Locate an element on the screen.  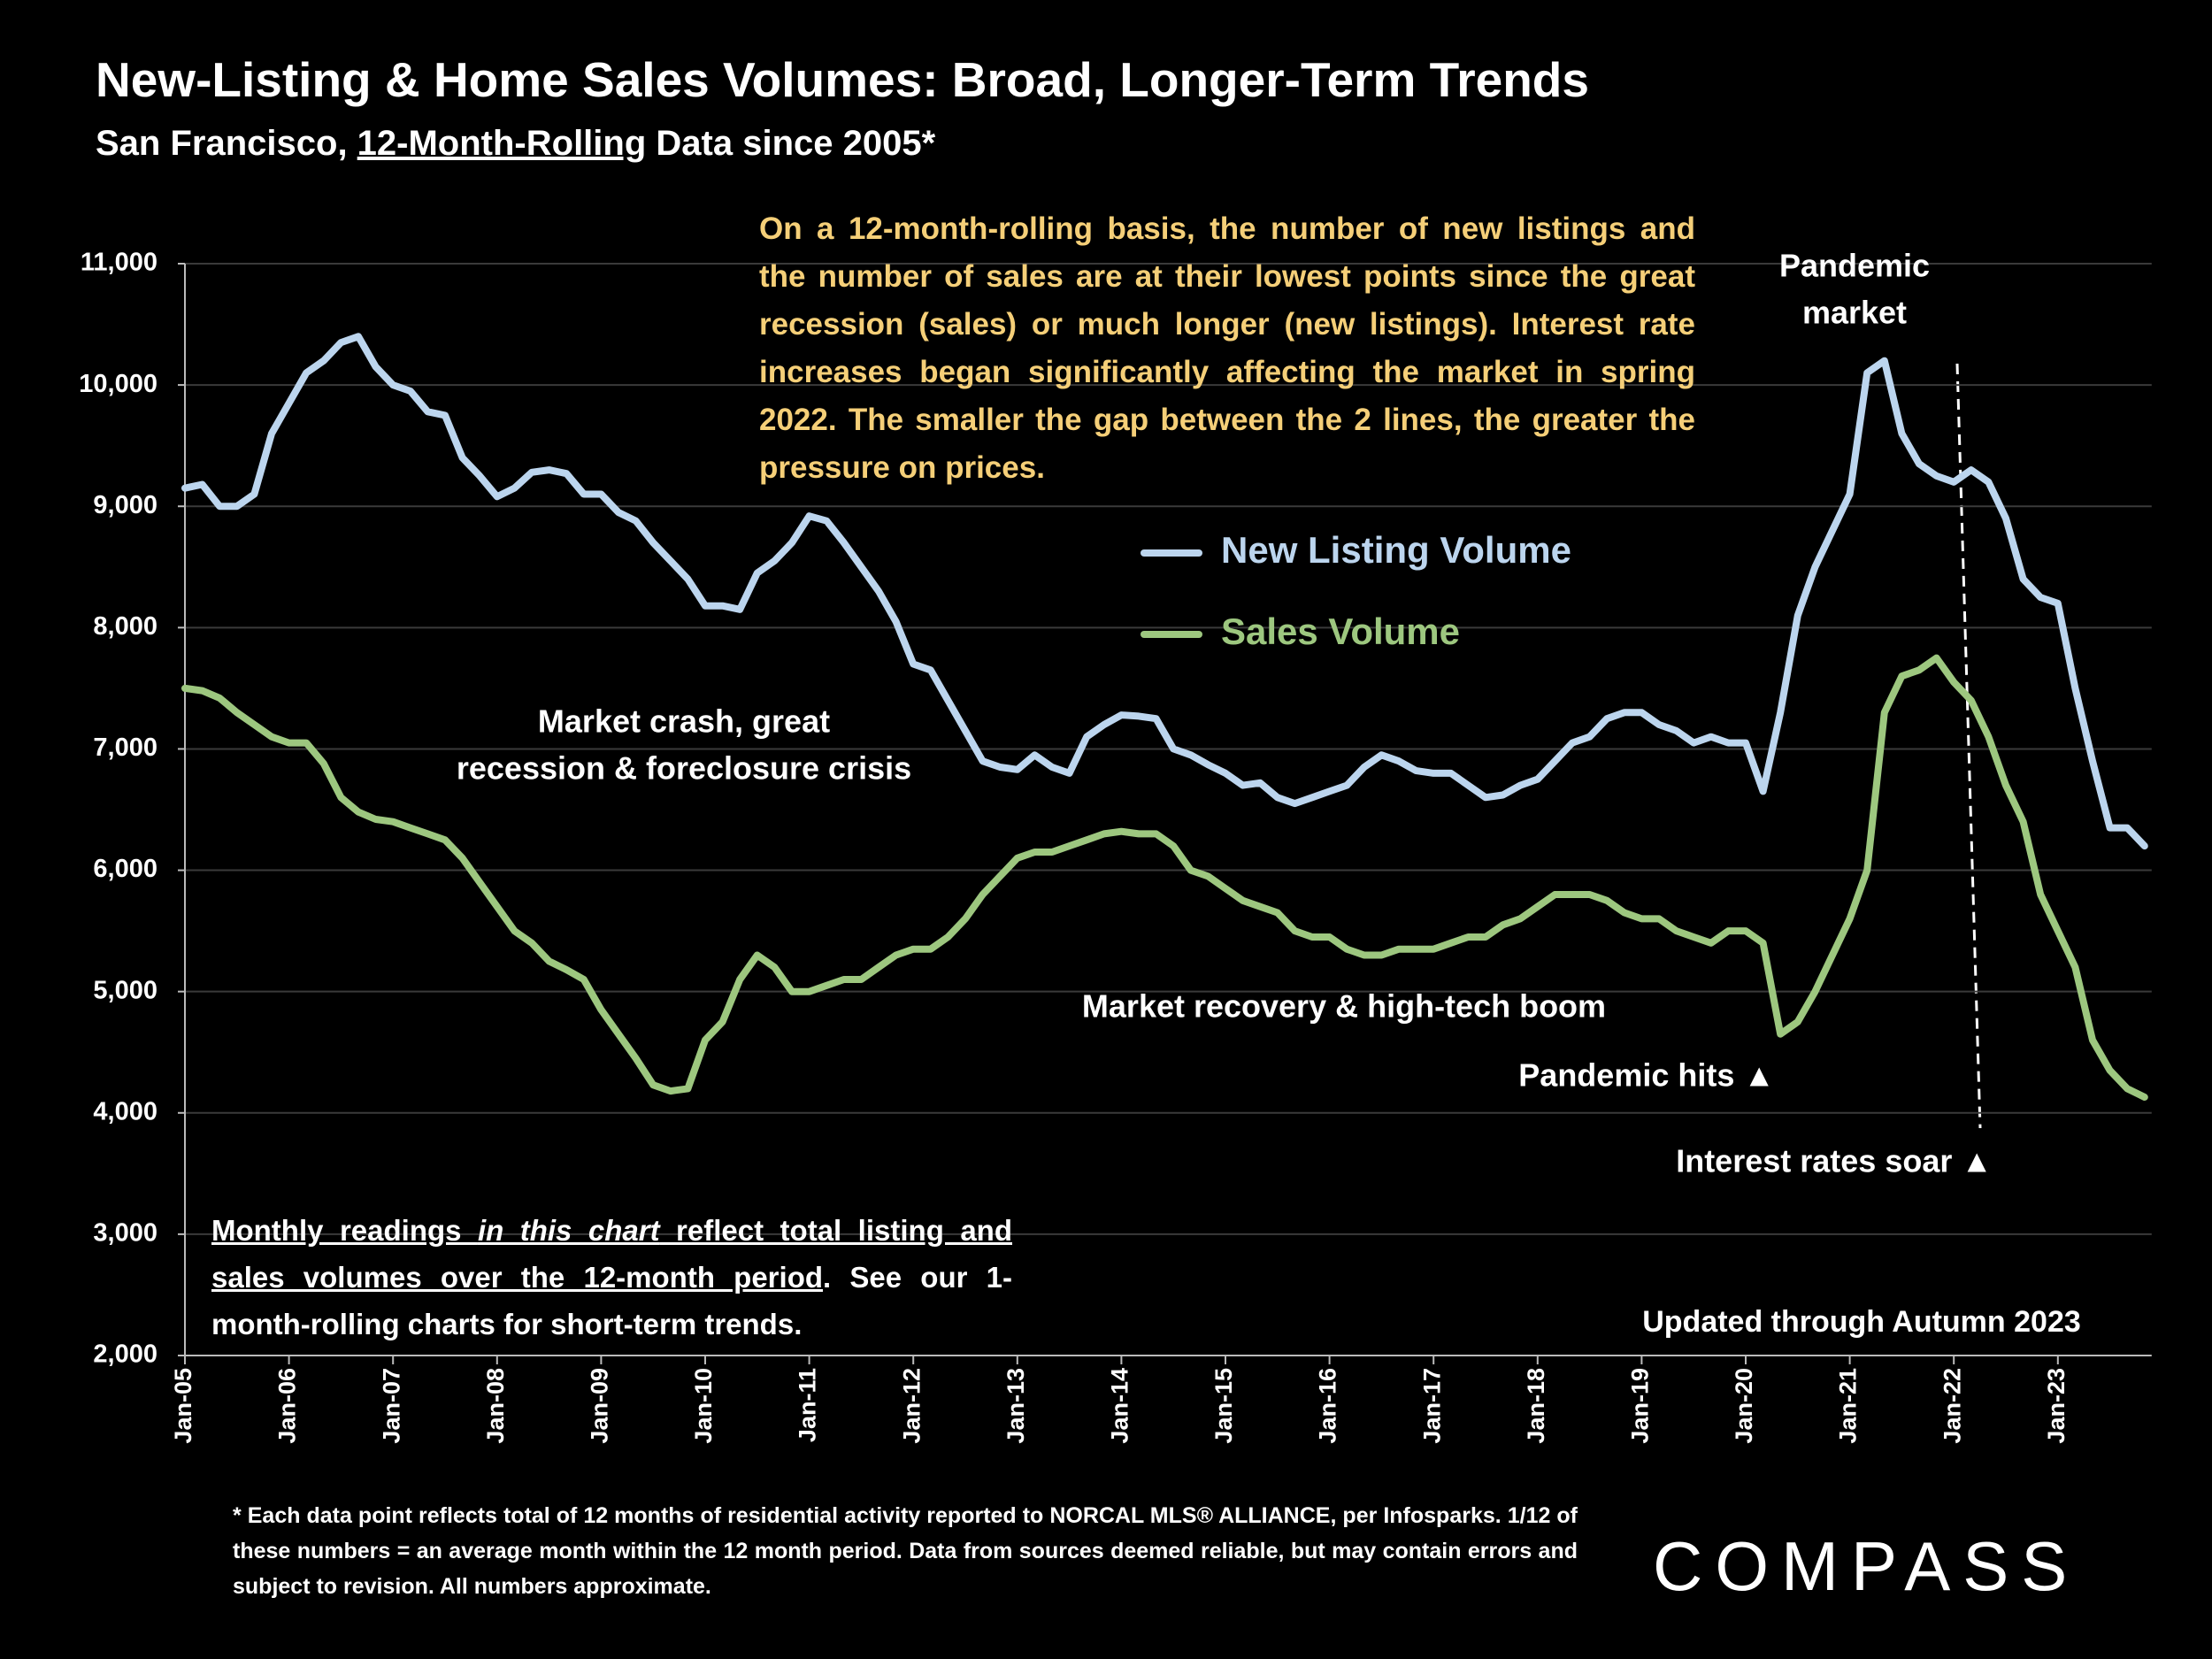
x-tick-label: Jan-05 is located at coordinates (183, 1406).